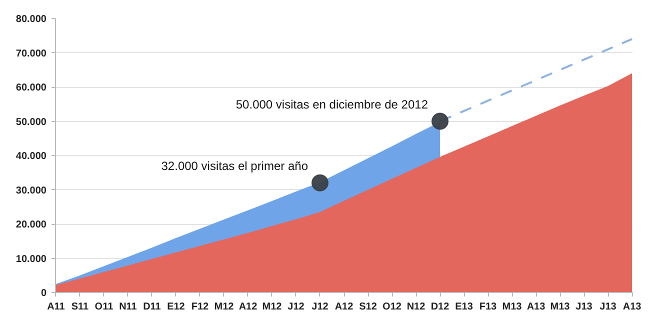 The width and height of the screenshot is (650, 322). I want to click on x-tick-label: E12, so click(176, 307).